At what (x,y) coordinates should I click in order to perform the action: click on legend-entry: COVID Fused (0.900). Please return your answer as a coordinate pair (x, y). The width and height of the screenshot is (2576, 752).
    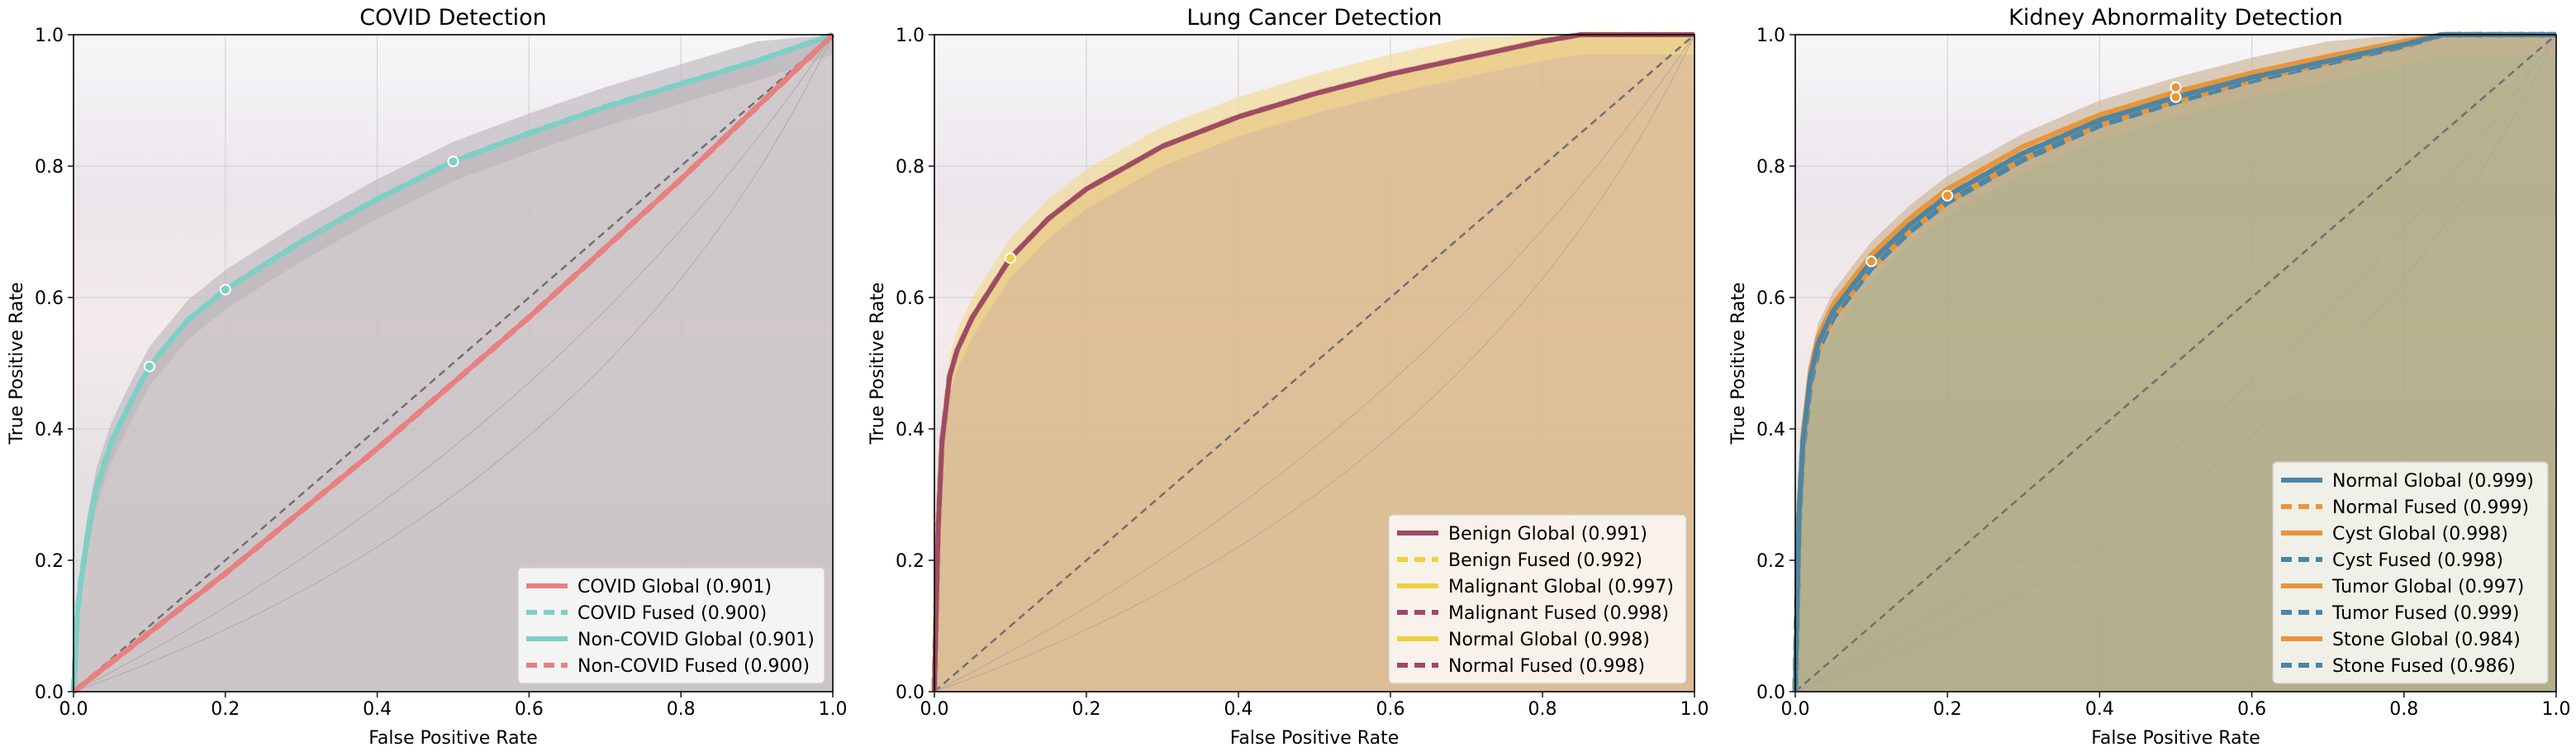
    Looking at the image, I should click on (672, 613).